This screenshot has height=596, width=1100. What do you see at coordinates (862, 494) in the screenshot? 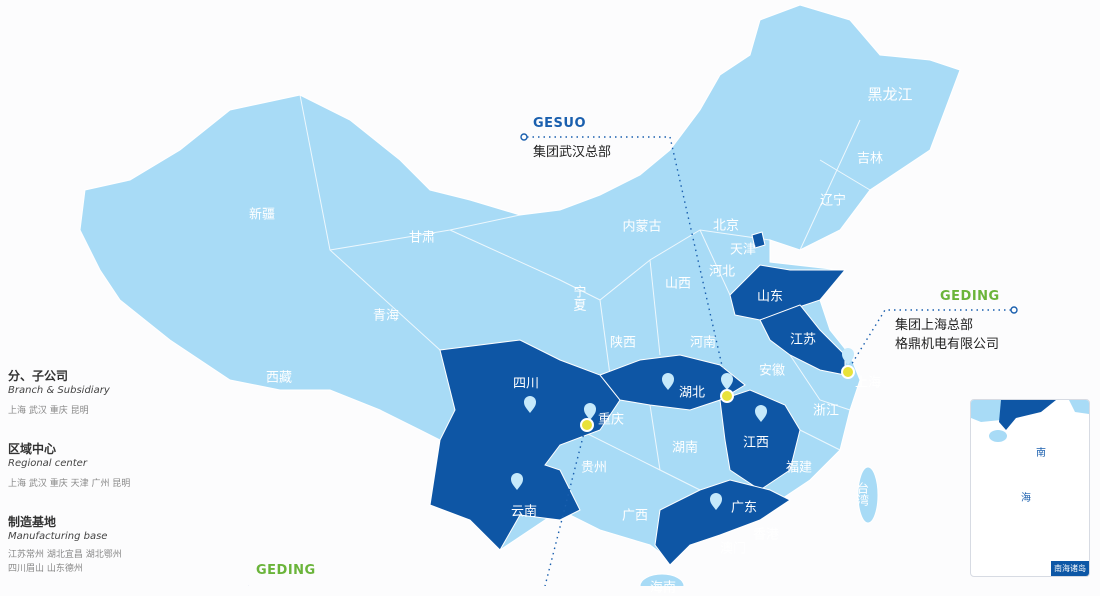
I see `label-taiwan: 台湾` at bounding box center [862, 494].